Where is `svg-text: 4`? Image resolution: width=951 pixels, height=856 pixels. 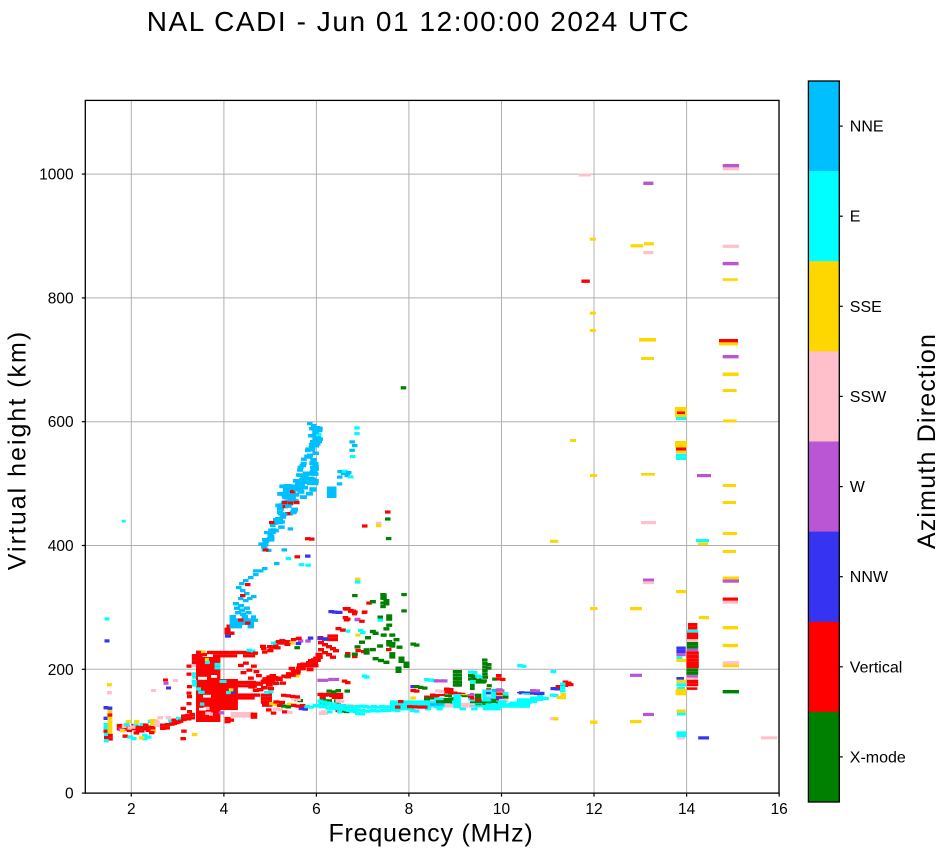
svg-text: 4 is located at coordinates (224, 809).